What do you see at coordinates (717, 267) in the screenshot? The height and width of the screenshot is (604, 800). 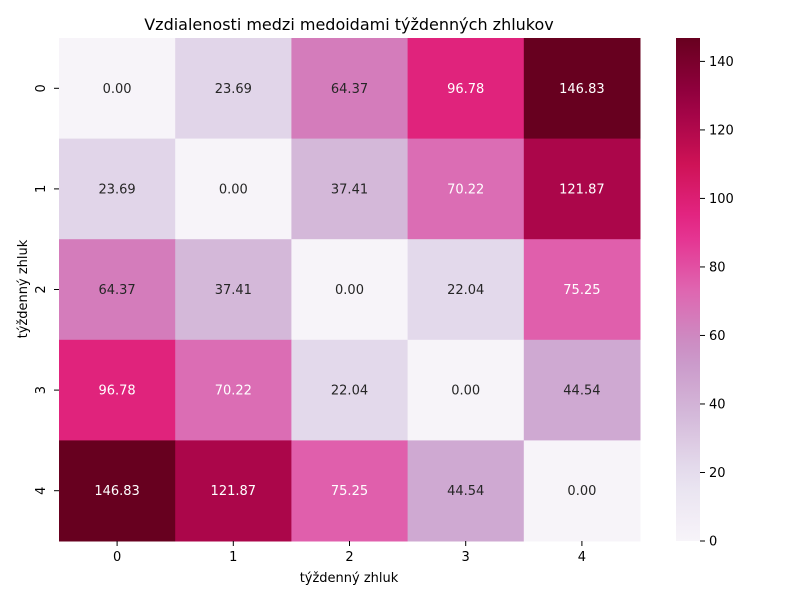 I see `colorbar-tick-label: 80` at bounding box center [717, 267].